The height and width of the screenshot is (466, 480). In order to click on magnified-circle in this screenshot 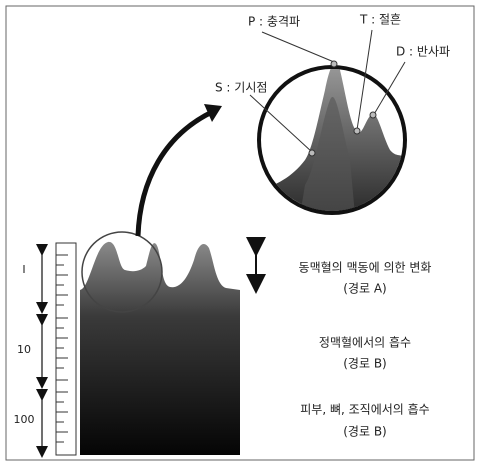, I will do `click(332, 140)`.